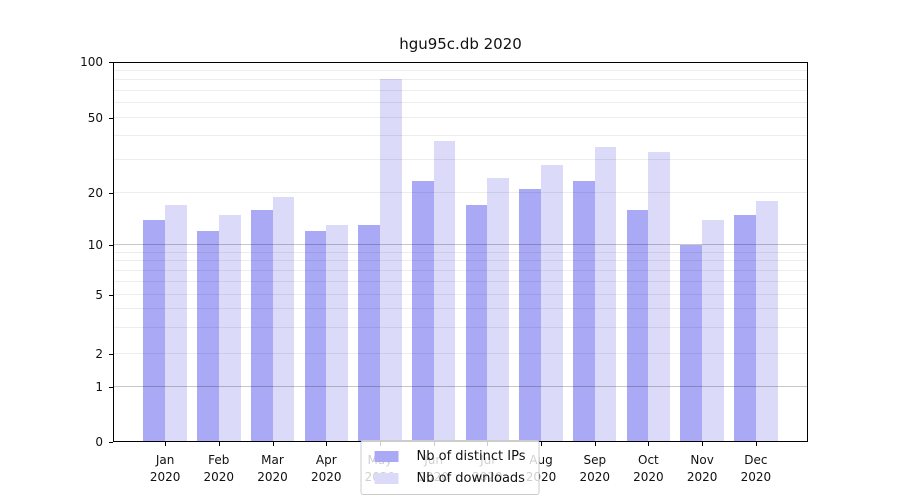  Describe the element at coordinates (807, 252) in the screenshot. I see `plot-border-right` at that location.